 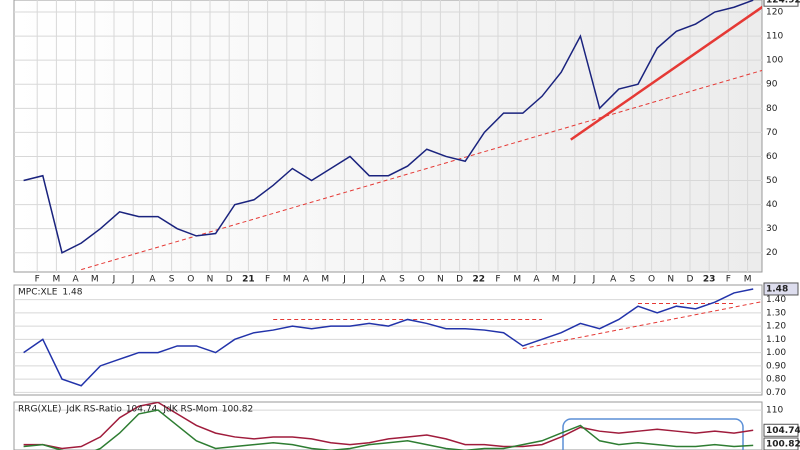 I want to click on y-tick-label: 80, so click(x=772, y=109).